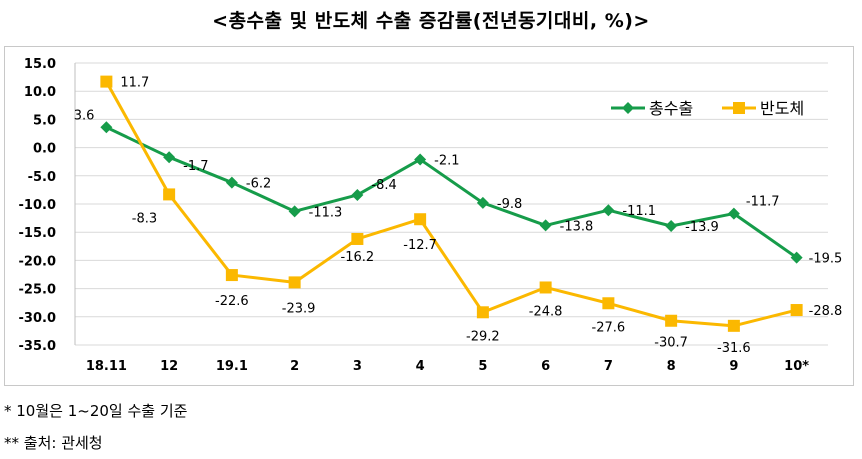  Describe the element at coordinates (294, 366) in the screenshot. I see `x-tick-label: 2` at that location.